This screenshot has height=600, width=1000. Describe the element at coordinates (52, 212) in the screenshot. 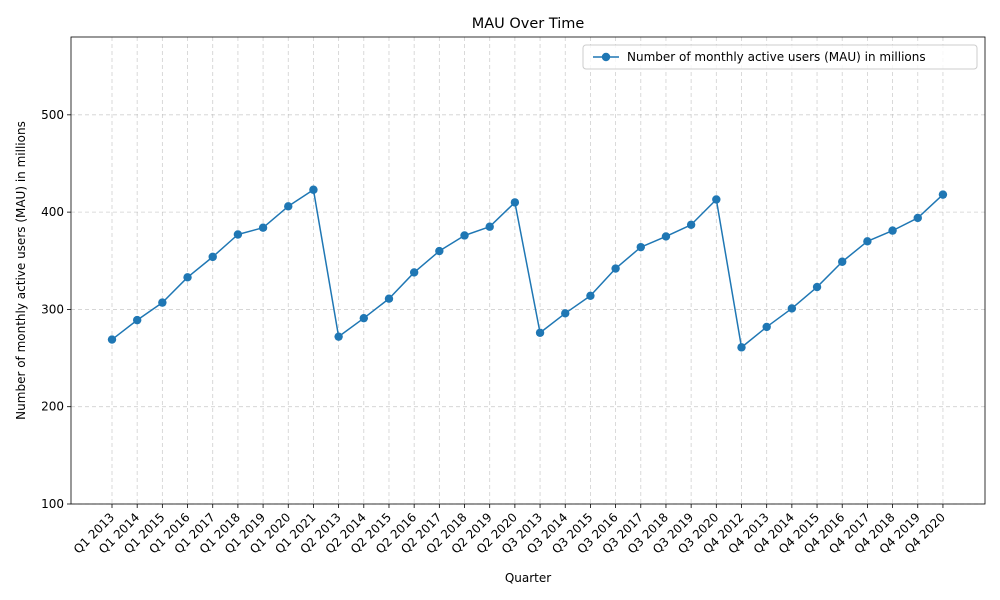

I see `y-tick-label: 400` at that location.